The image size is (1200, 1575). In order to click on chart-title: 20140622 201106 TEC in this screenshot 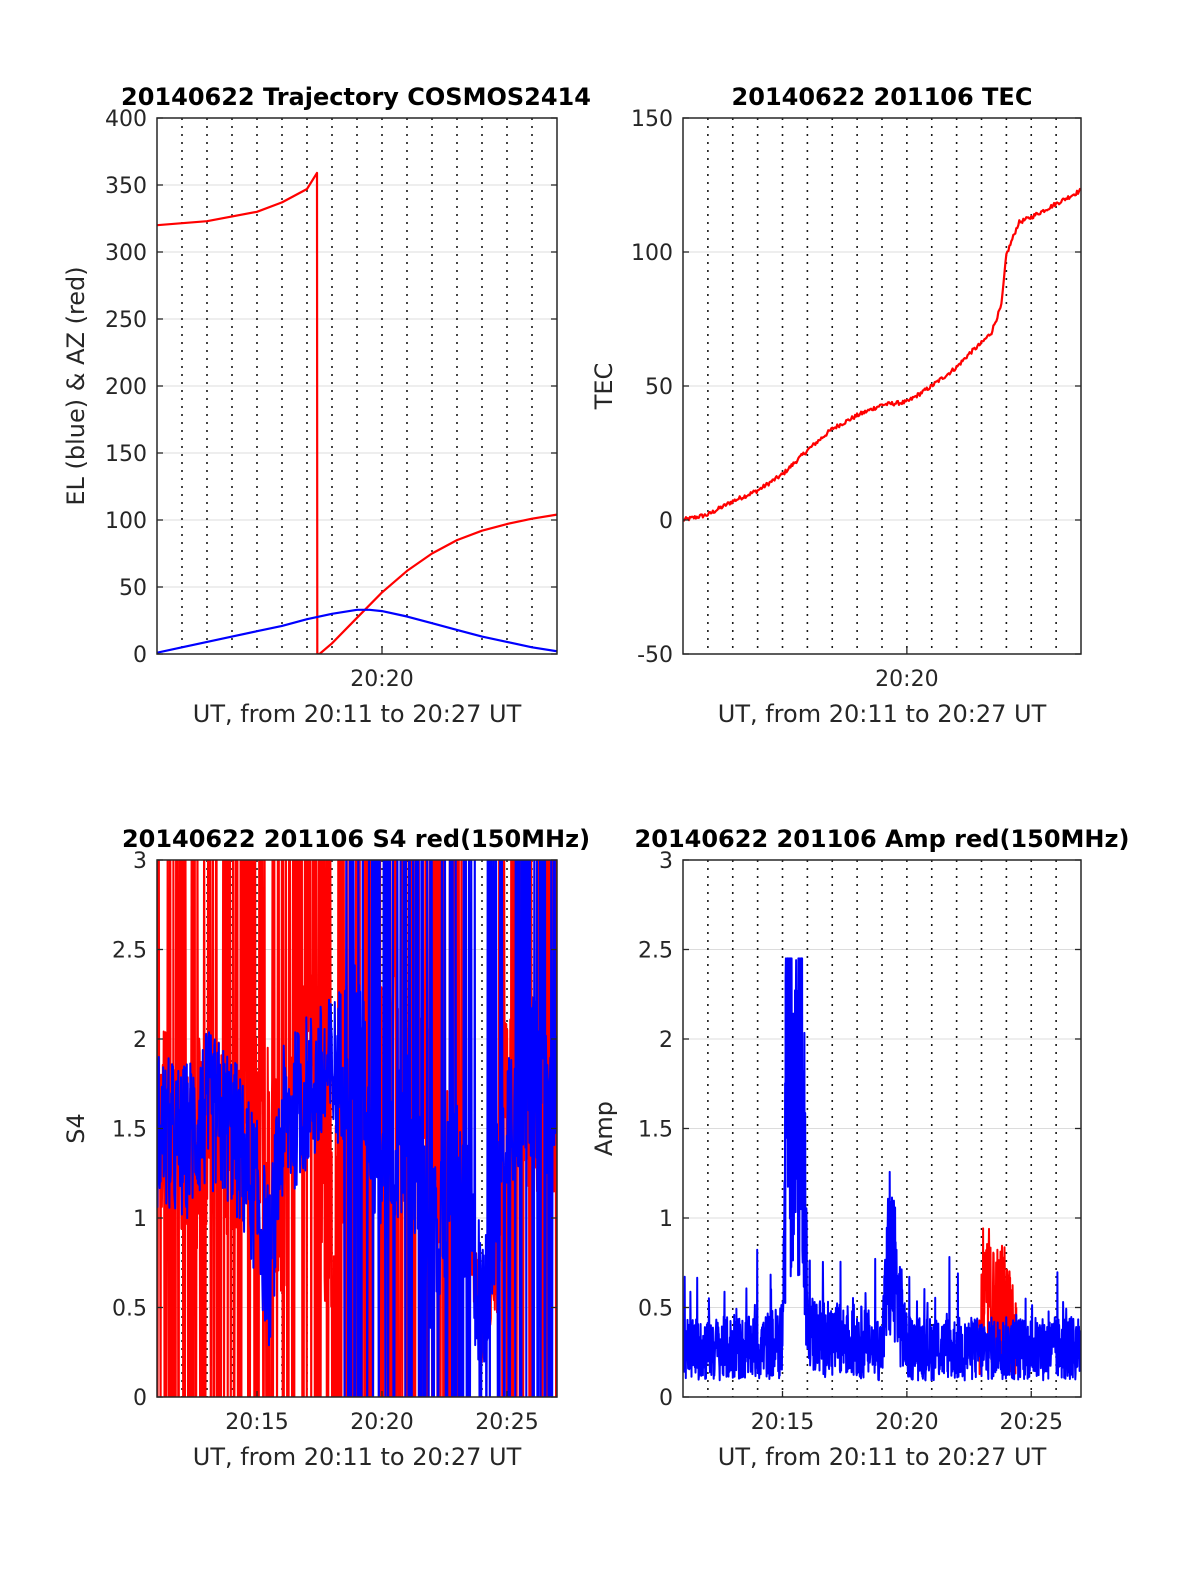, I will do `click(882, 97)`.